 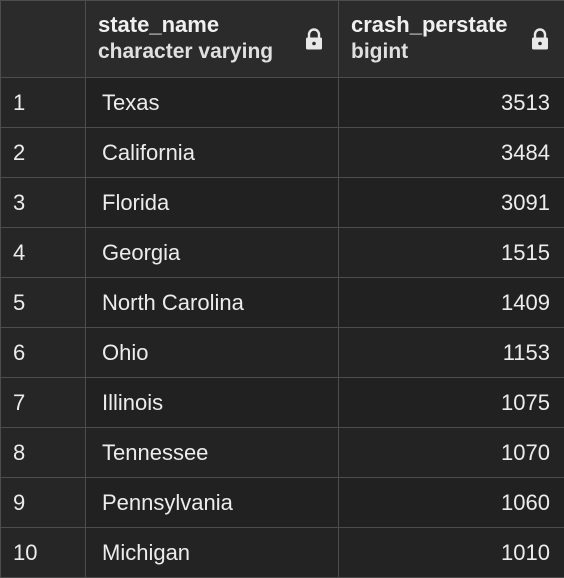 What do you see at coordinates (451, 252) in the screenshot?
I see `cell-crash-perstate: 1515` at bounding box center [451, 252].